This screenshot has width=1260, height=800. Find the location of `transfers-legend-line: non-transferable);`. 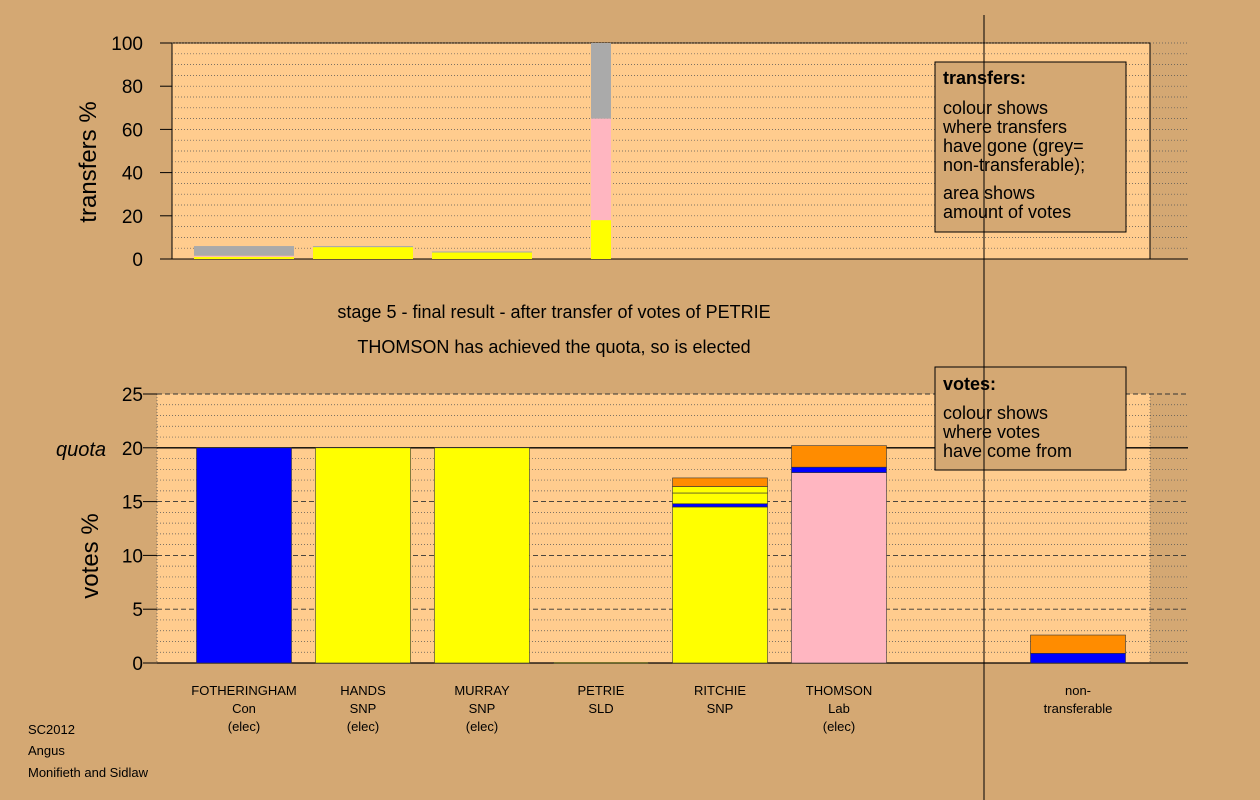

transfers-legend-line: non-transferable); is located at coordinates (1014, 165).